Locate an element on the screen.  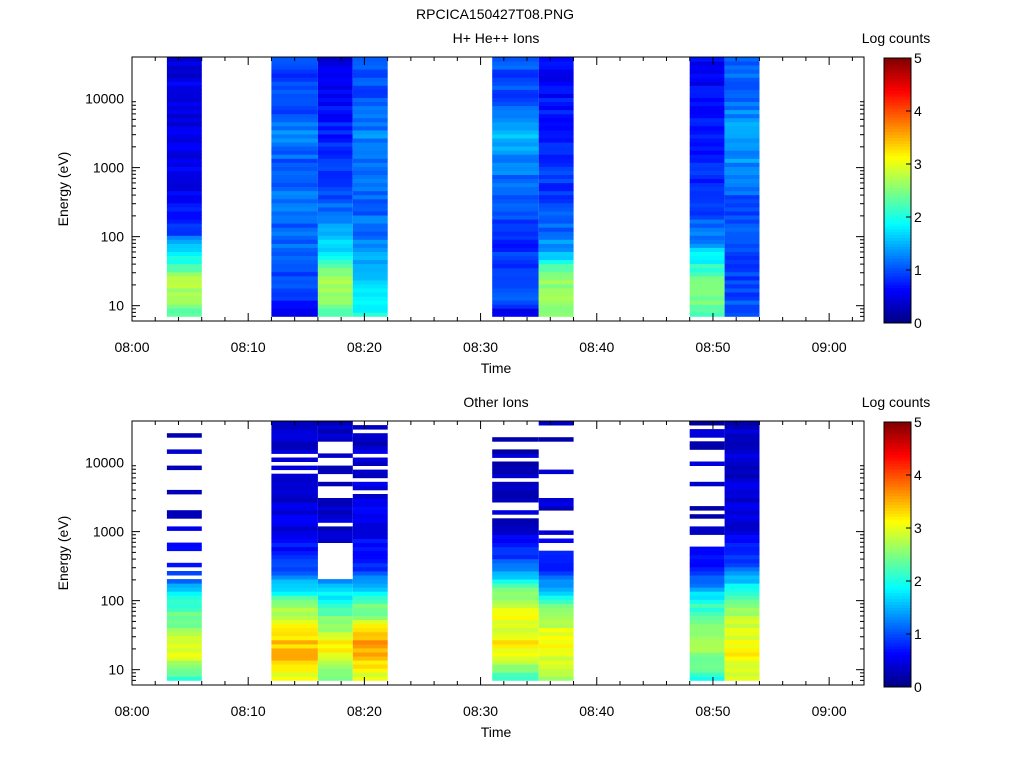
colorbar-tick-label: 2 is located at coordinates (918, 581).